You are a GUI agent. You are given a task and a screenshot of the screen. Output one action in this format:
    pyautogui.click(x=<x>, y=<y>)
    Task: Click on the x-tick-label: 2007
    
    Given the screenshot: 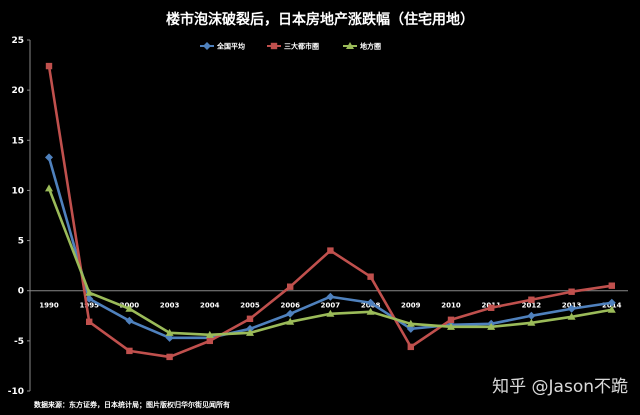 What is the action you would take?
    pyautogui.click(x=331, y=306)
    